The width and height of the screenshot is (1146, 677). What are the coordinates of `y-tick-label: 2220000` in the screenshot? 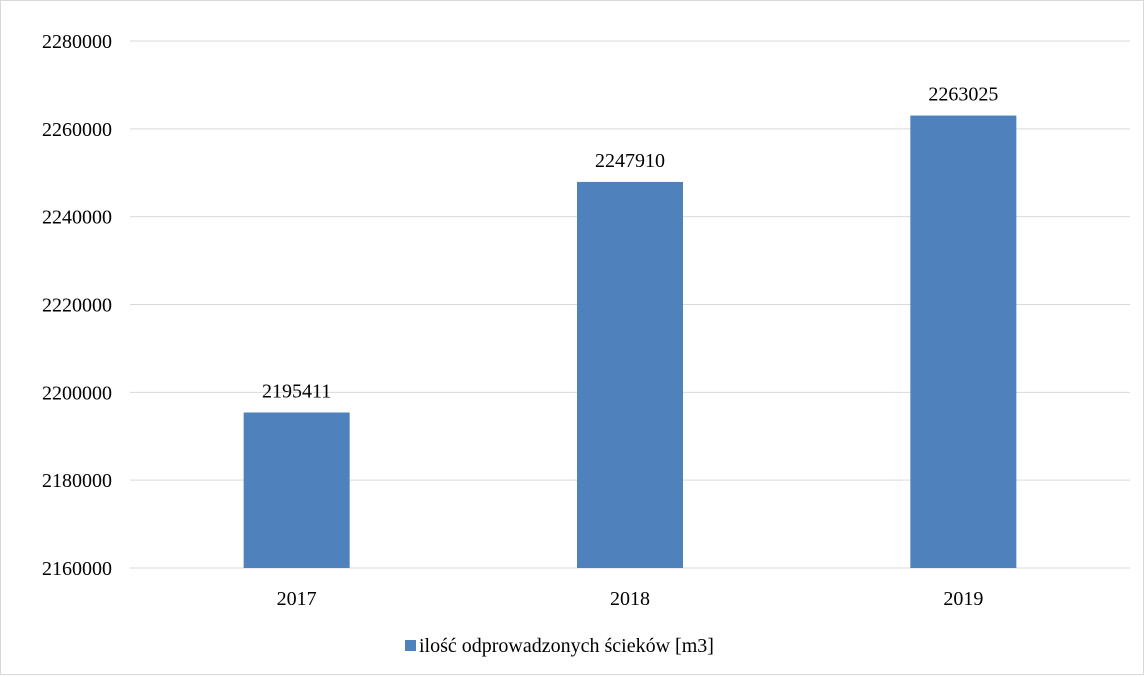 It's located at (77, 306).